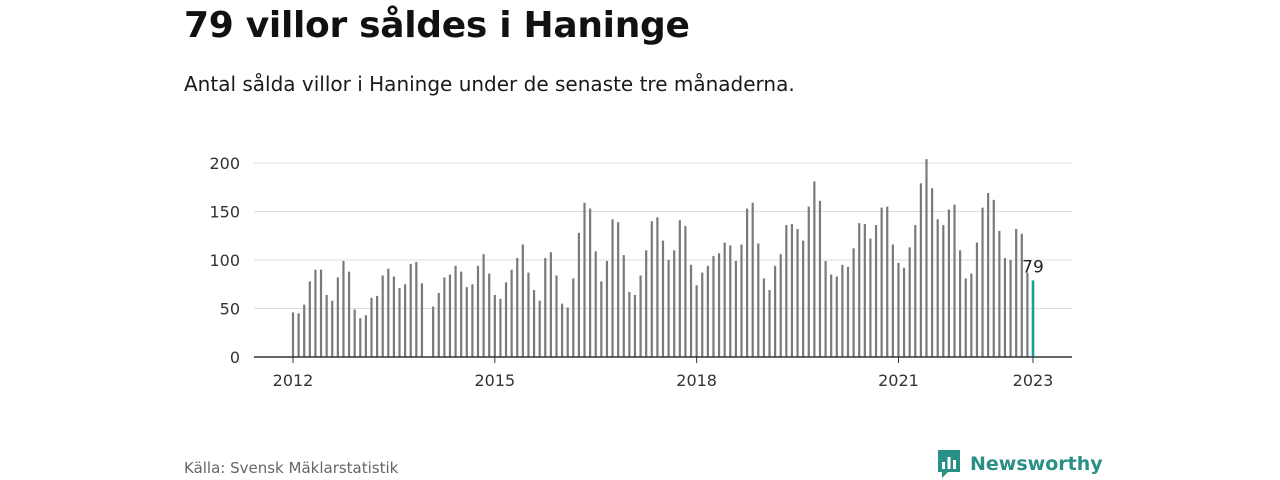 The image size is (1280, 480). What do you see at coordinates (224, 212) in the screenshot?
I see `y-tick-label: 150` at bounding box center [224, 212].